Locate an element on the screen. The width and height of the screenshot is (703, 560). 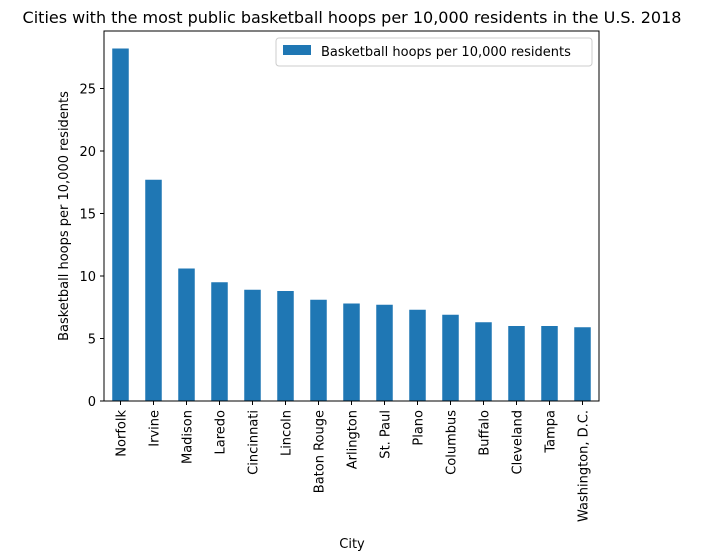
y-tick-label: 5 is located at coordinates (92, 340).